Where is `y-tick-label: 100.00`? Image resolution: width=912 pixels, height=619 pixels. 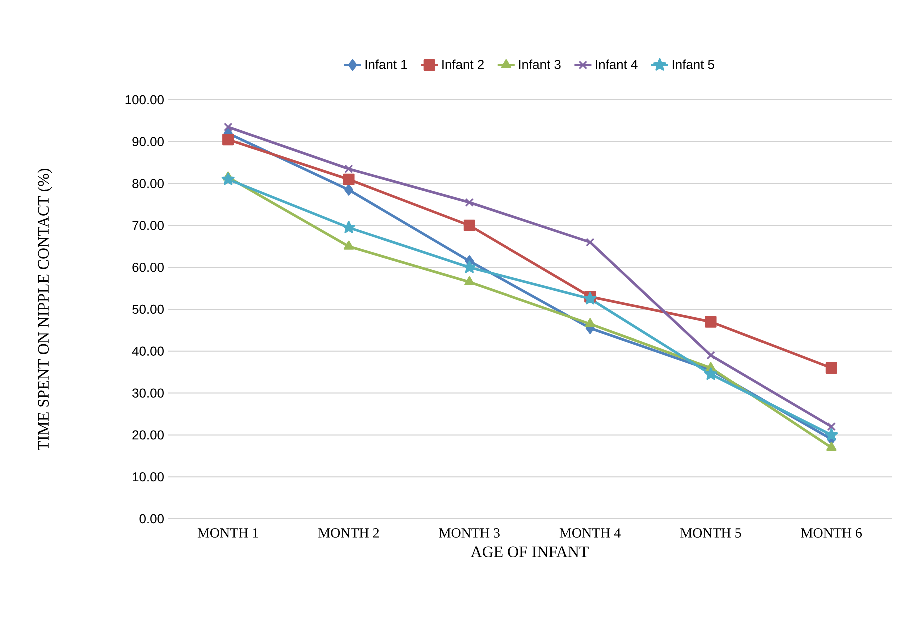 y-tick-label: 100.00 is located at coordinates (145, 100).